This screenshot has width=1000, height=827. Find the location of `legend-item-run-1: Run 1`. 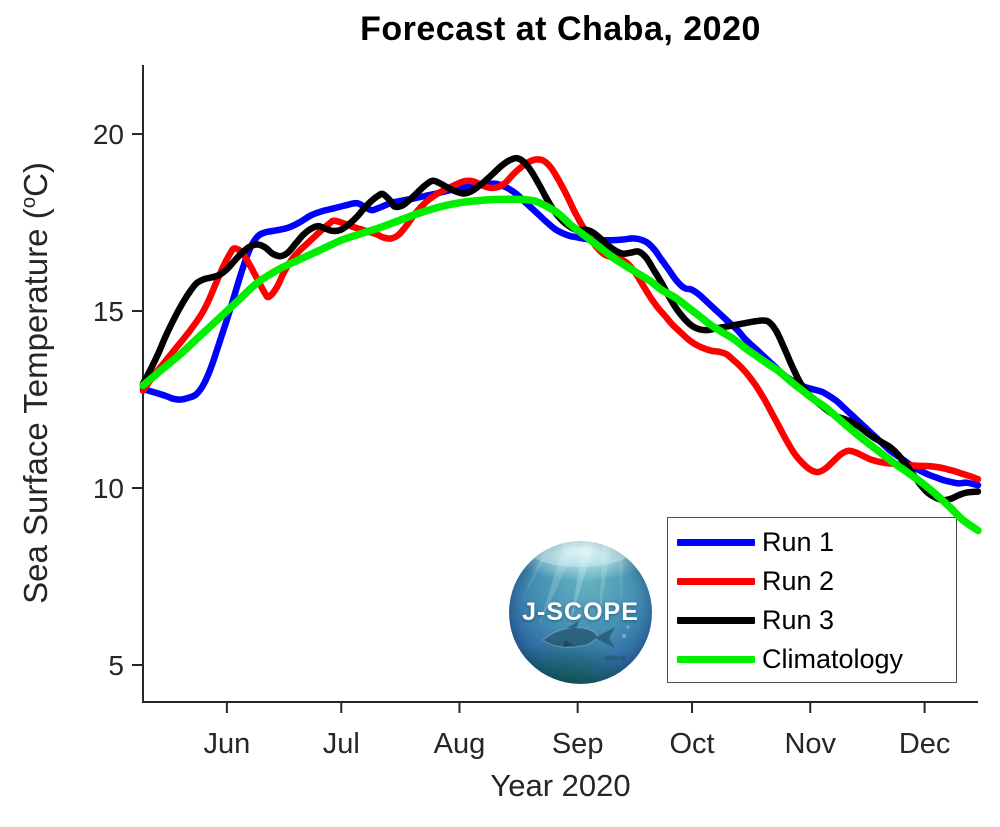

legend-item-run-1: Run 1 is located at coordinates (812, 542).